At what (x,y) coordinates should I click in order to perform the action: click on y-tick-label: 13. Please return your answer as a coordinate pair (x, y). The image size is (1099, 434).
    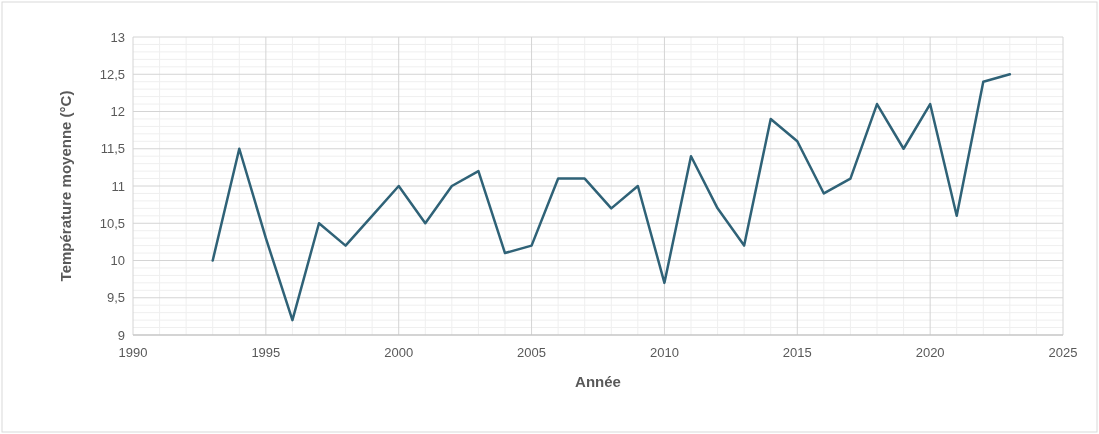
    Looking at the image, I should click on (117, 37).